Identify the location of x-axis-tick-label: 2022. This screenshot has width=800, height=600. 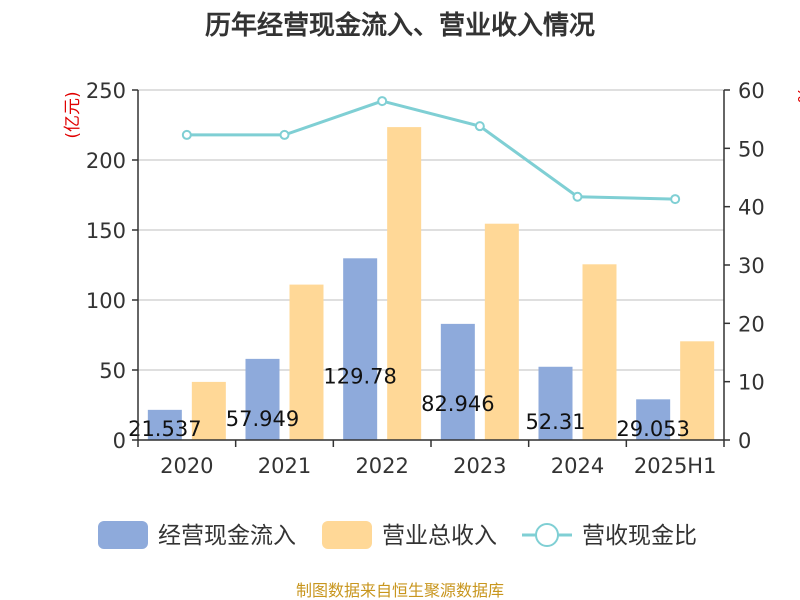
(381, 466).